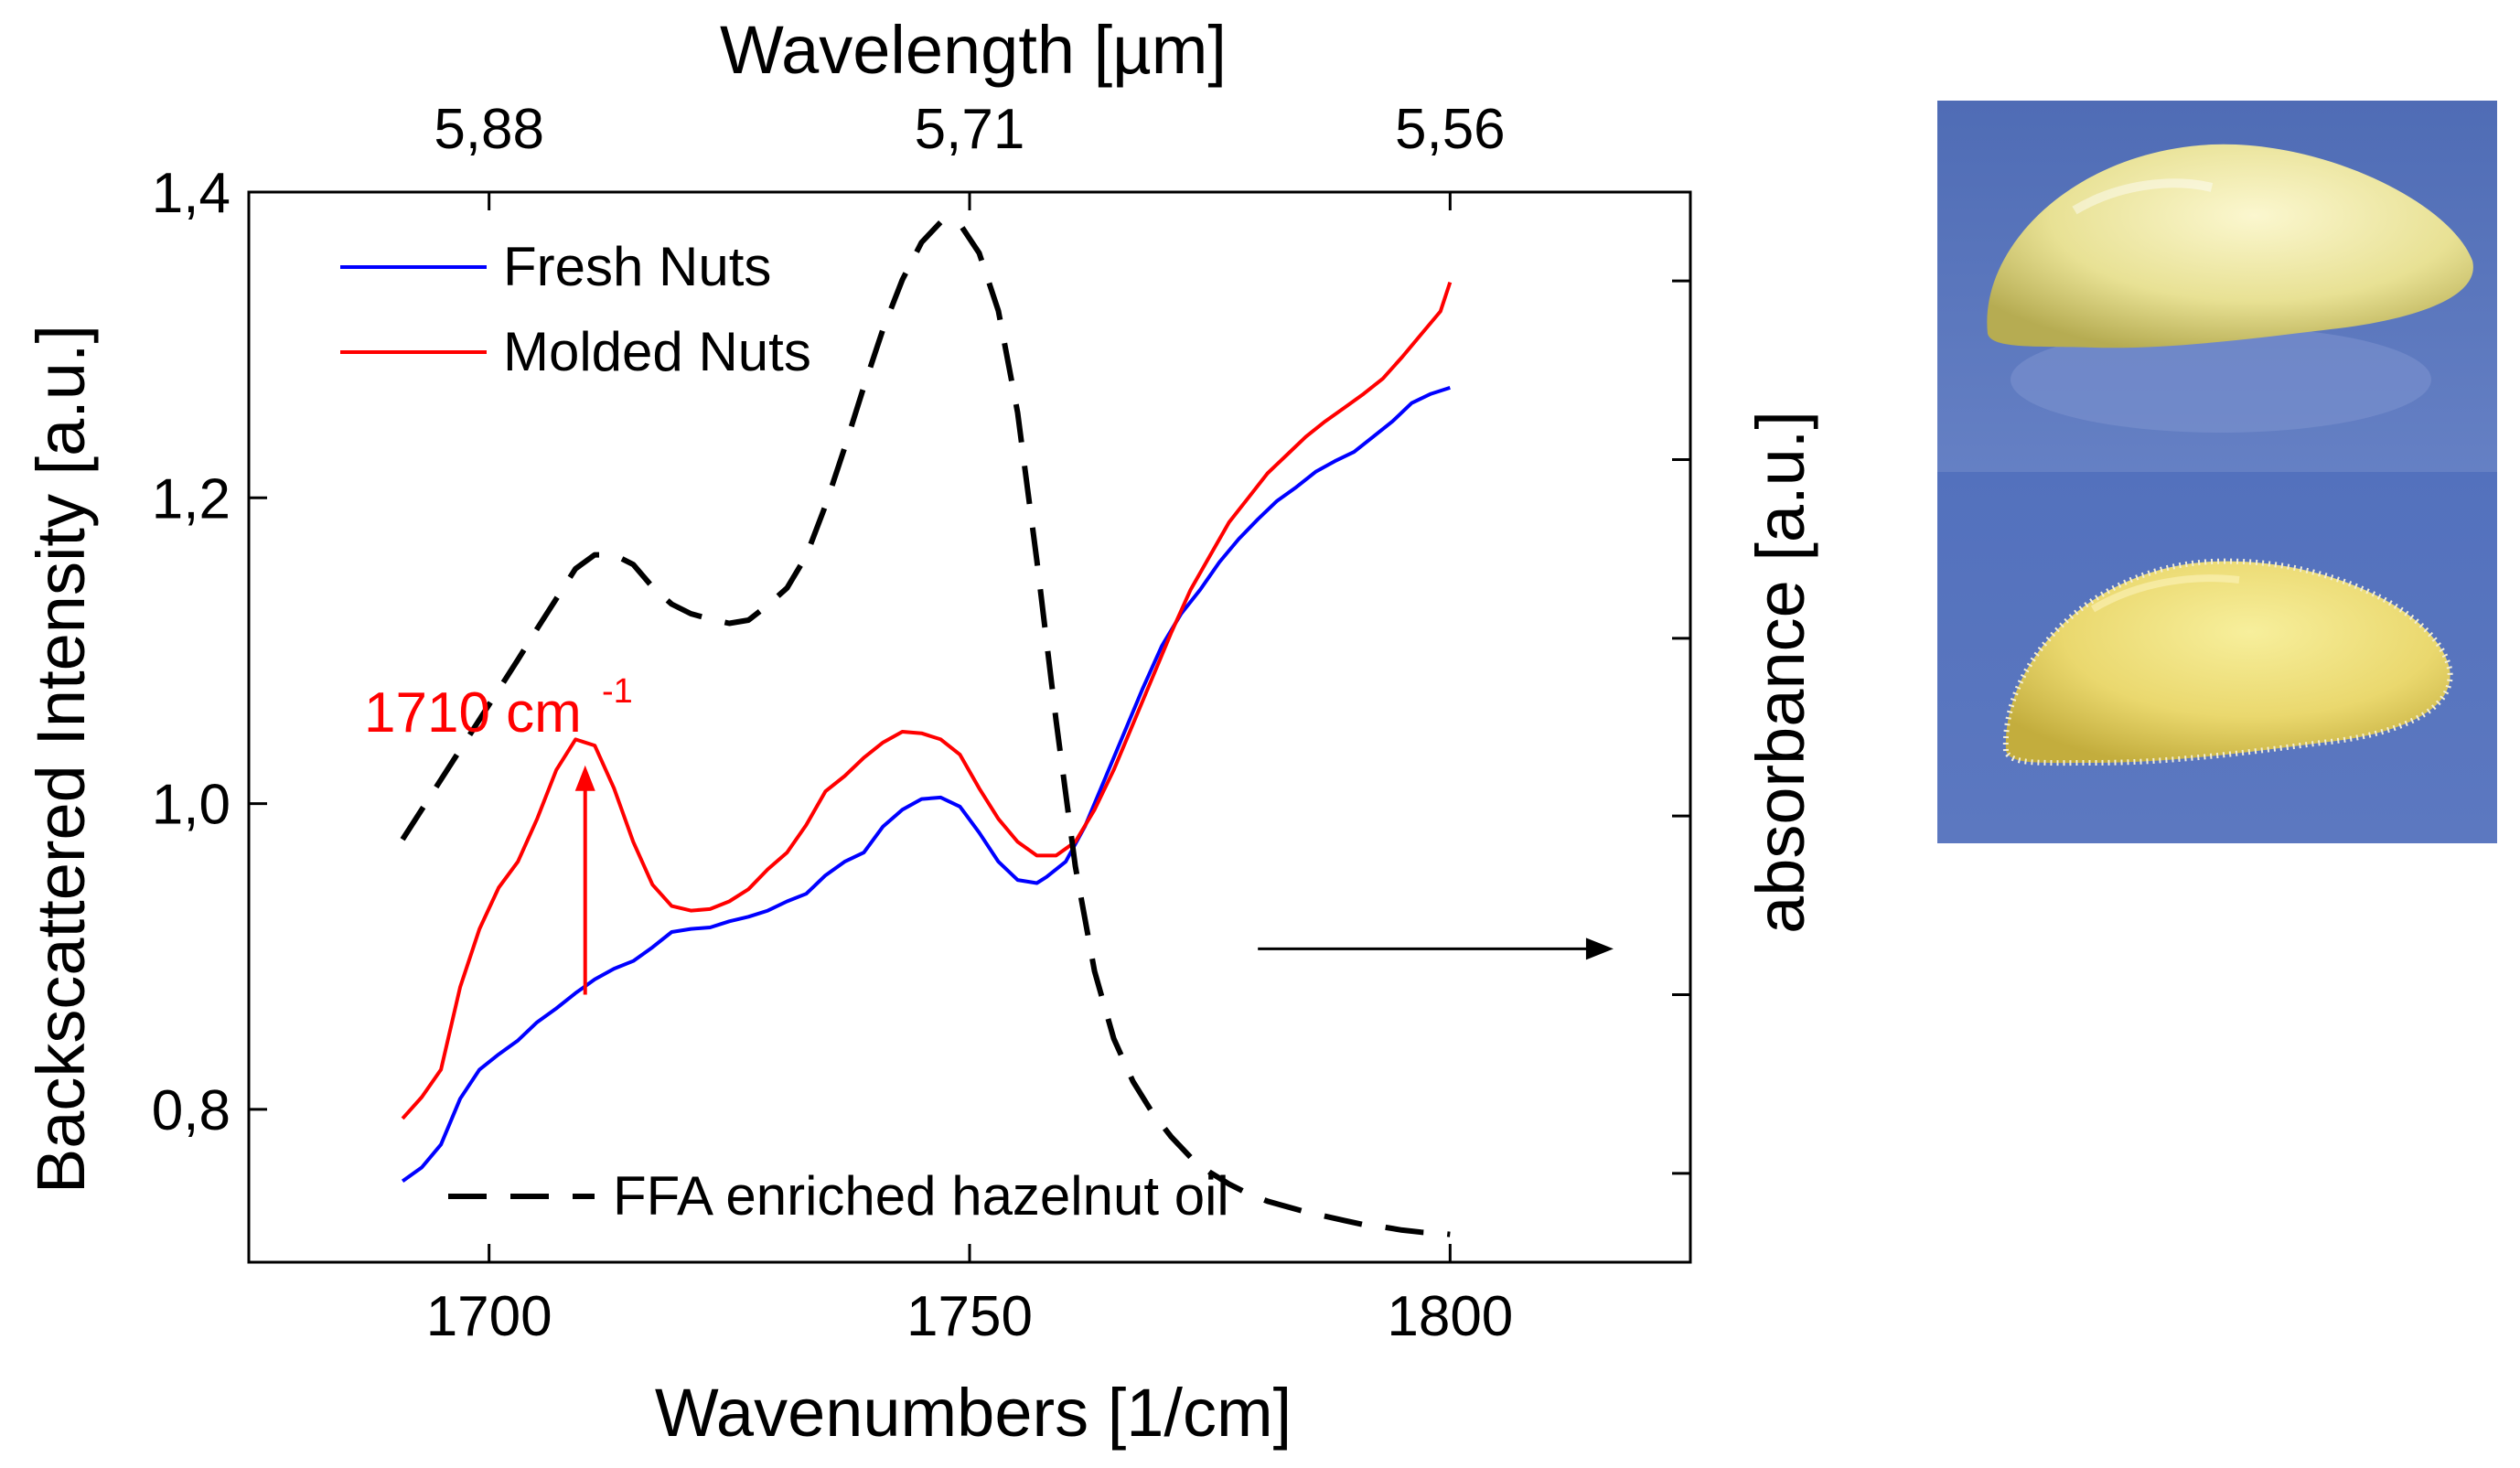 Image resolution: width=2520 pixels, height=1468 pixels. Describe the element at coordinates (637, 266) in the screenshot. I see `legend-label: Fresh Nuts` at that location.